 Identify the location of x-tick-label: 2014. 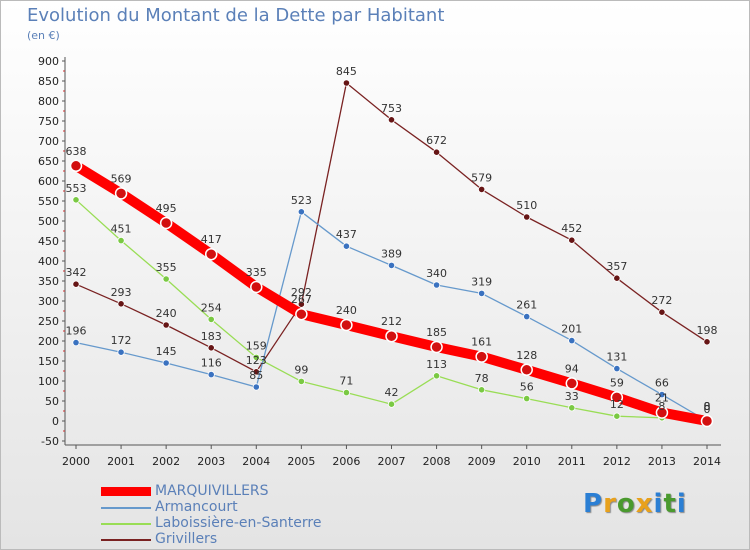
(707, 461).